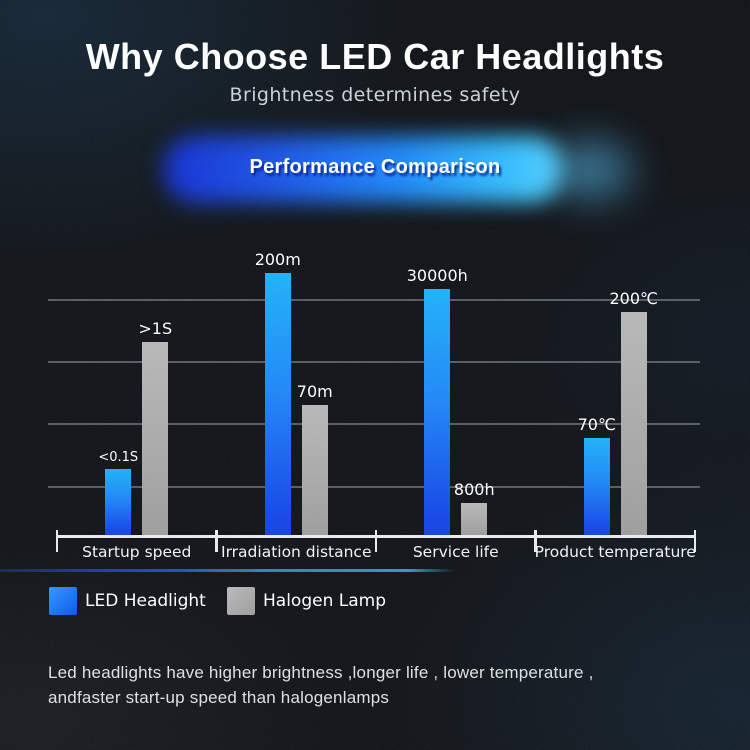  What do you see at coordinates (455, 552) in the screenshot?
I see `x-axis-category-label-service-life: Service life` at bounding box center [455, 552].